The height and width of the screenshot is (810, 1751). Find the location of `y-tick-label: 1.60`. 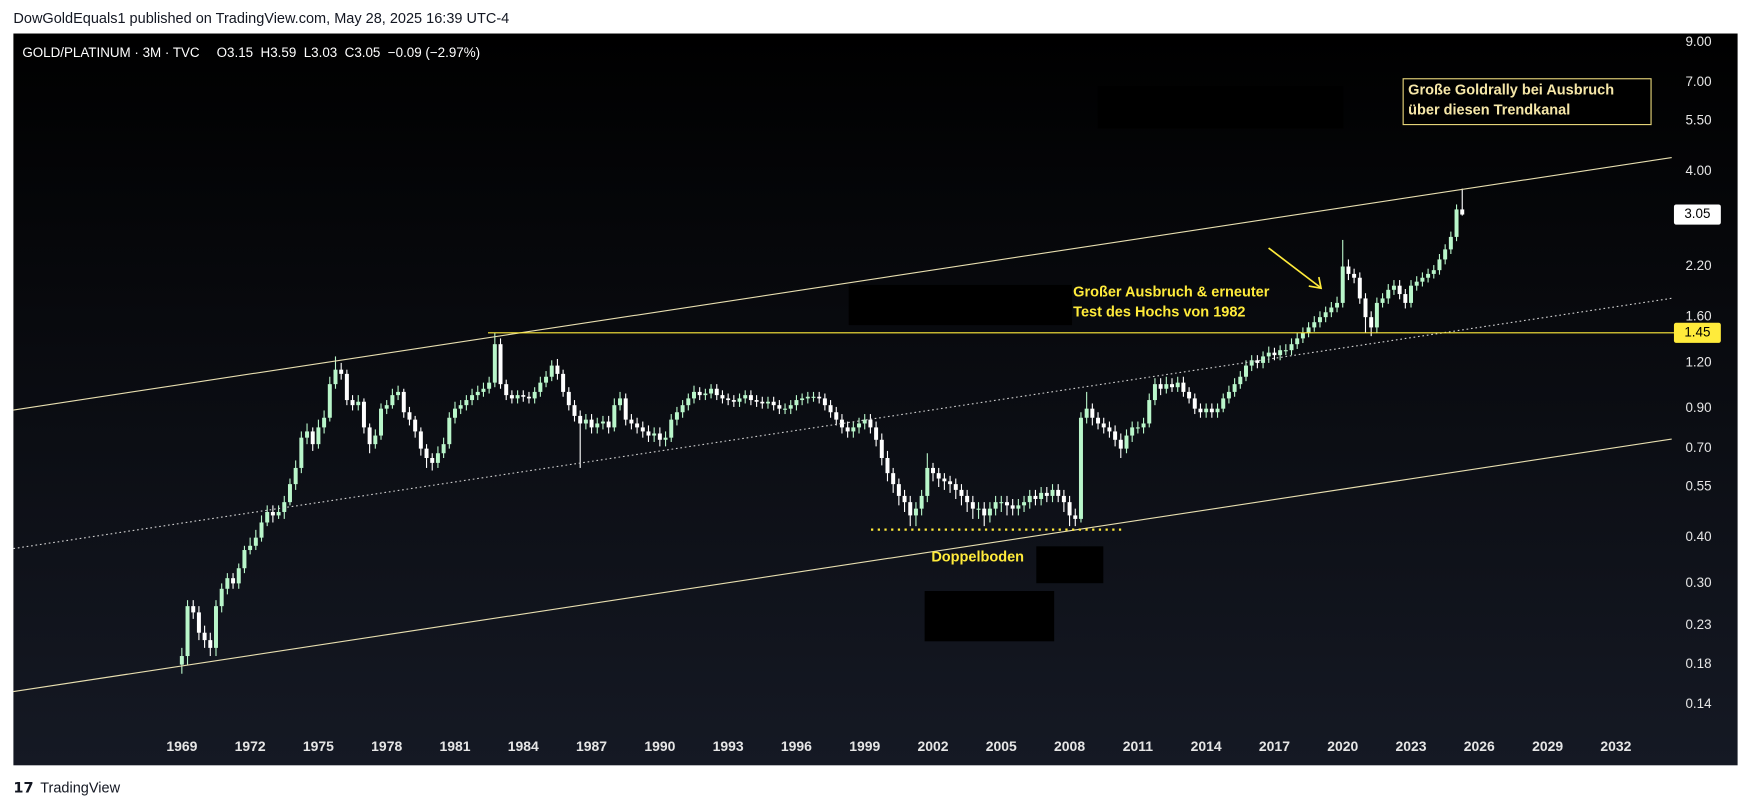

y-tick-label: 1.60 is located at coordinates (1698, 316).